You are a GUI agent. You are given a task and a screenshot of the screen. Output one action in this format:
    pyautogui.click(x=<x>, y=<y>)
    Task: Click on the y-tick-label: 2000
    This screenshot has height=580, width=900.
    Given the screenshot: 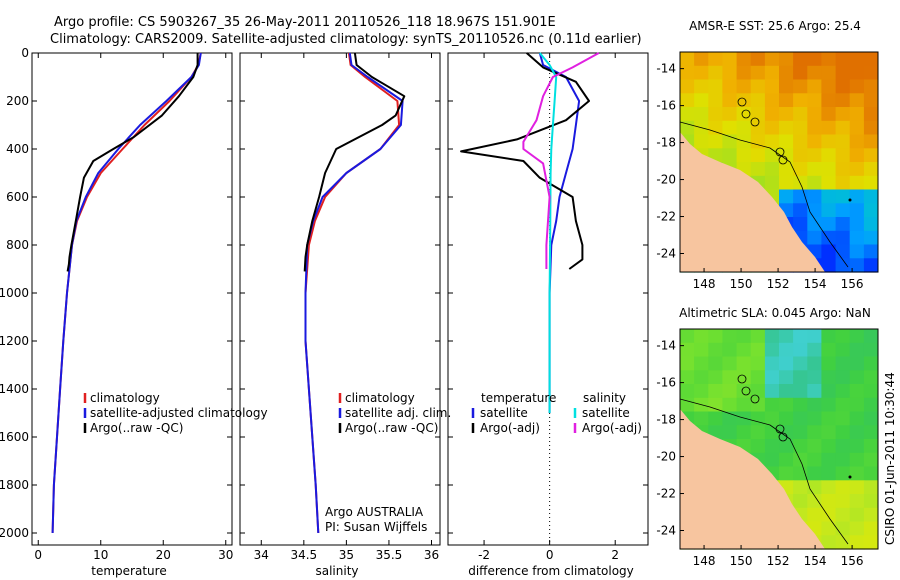 What is the action you would take?
    pyautogui.click(x=14, y=533)
    